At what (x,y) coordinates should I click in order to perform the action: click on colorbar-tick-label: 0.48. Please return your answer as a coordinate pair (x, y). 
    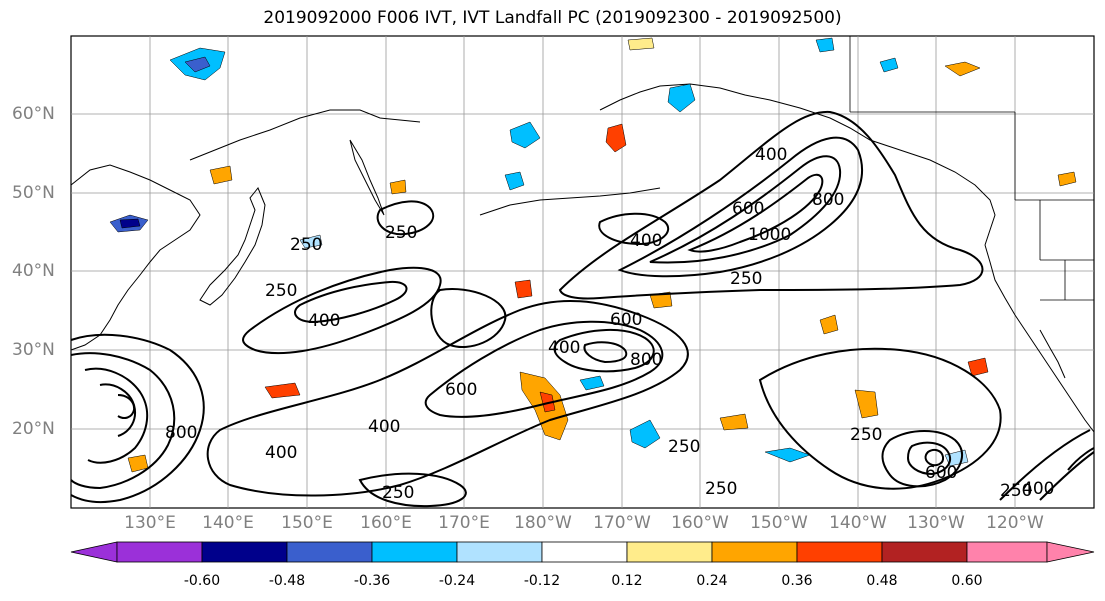
    Looking at the image, I should click on (882, 581).